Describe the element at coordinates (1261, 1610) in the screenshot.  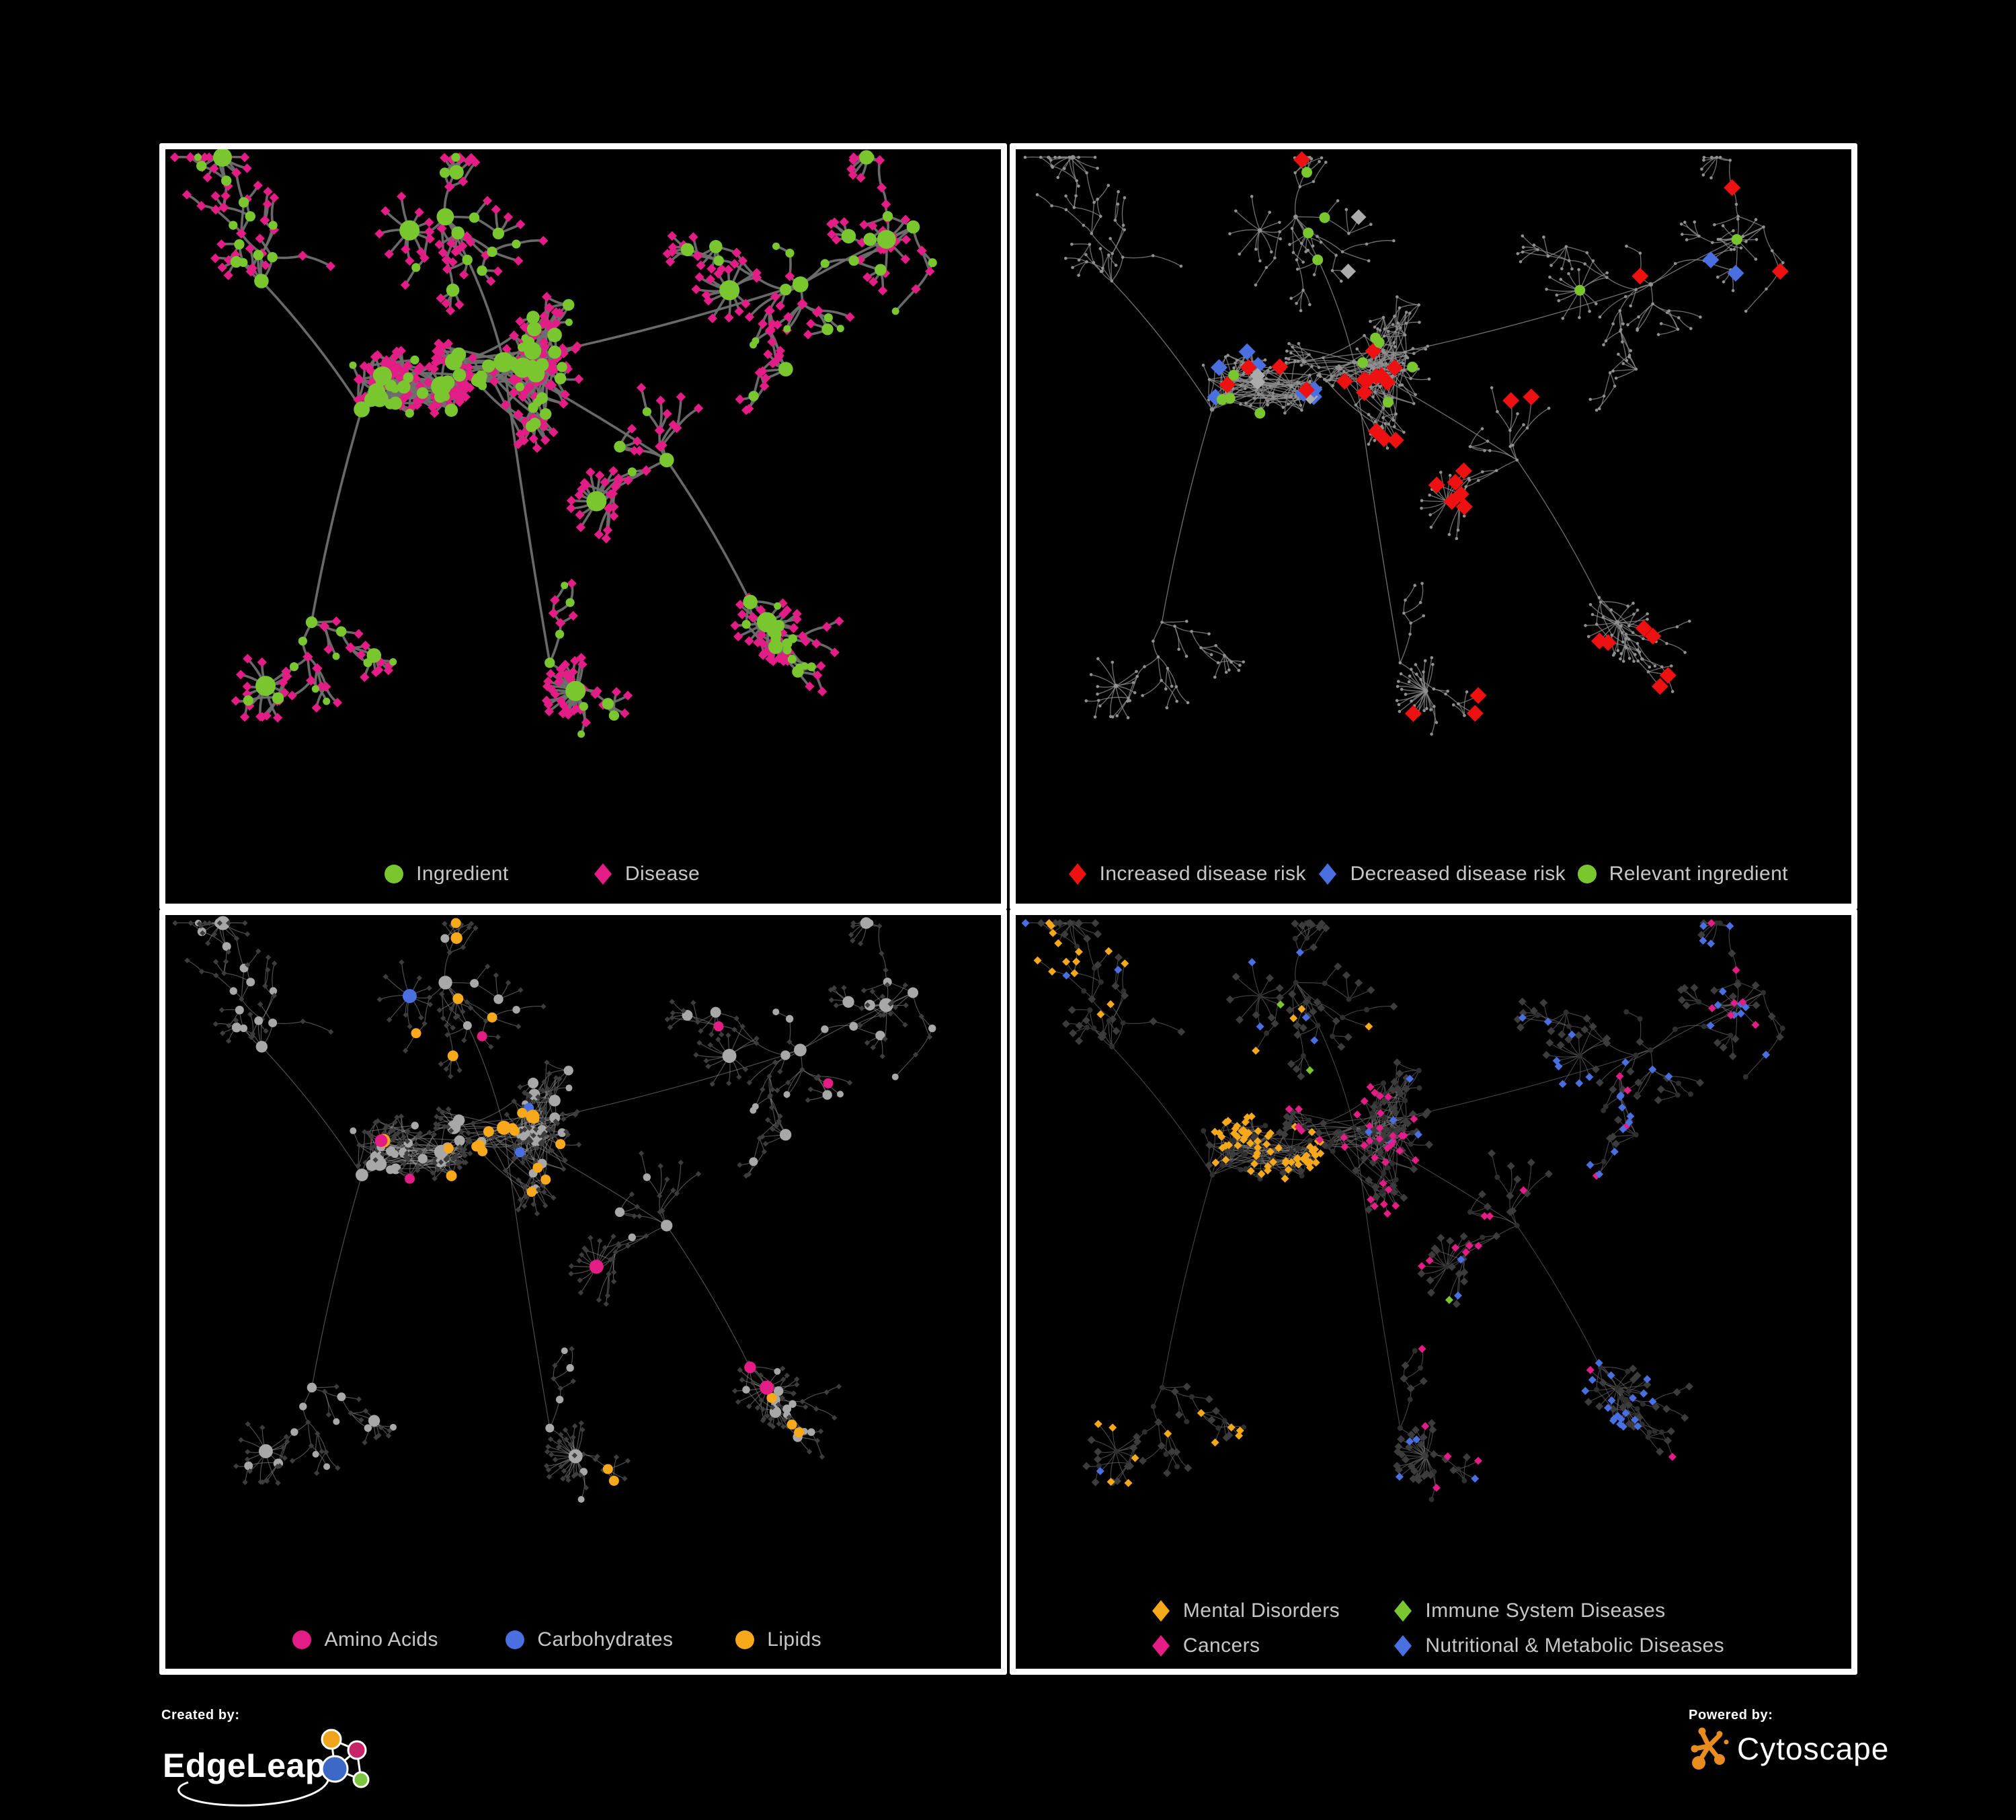
I see `legend-label: Mental Disorders` at that location.